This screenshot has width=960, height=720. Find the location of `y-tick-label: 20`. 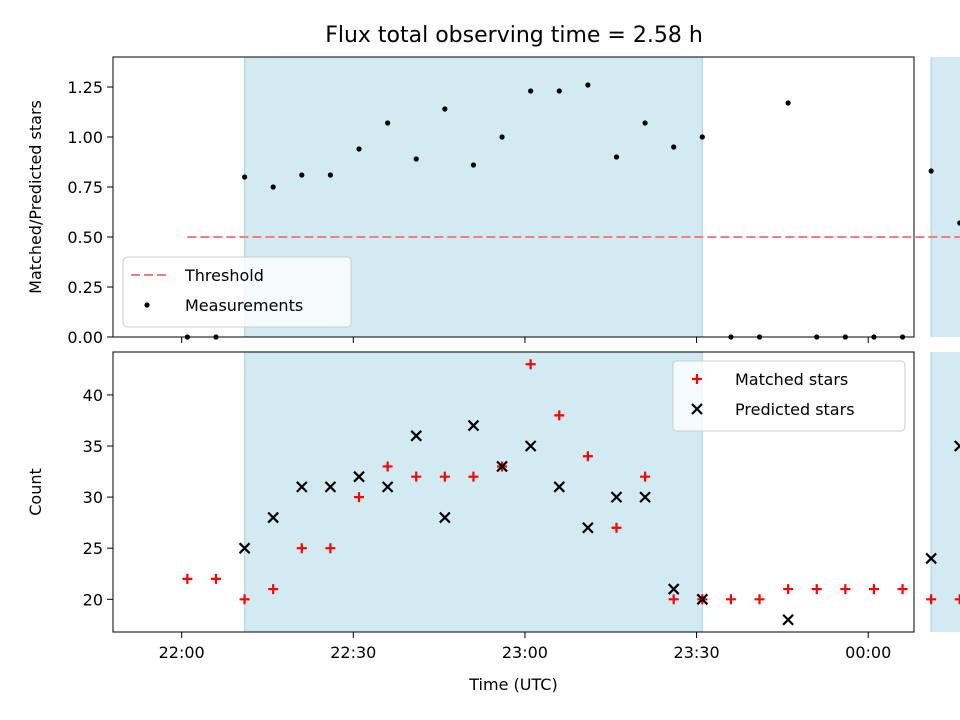

y-tick-label: 20 is located at coordinates (93, 599).